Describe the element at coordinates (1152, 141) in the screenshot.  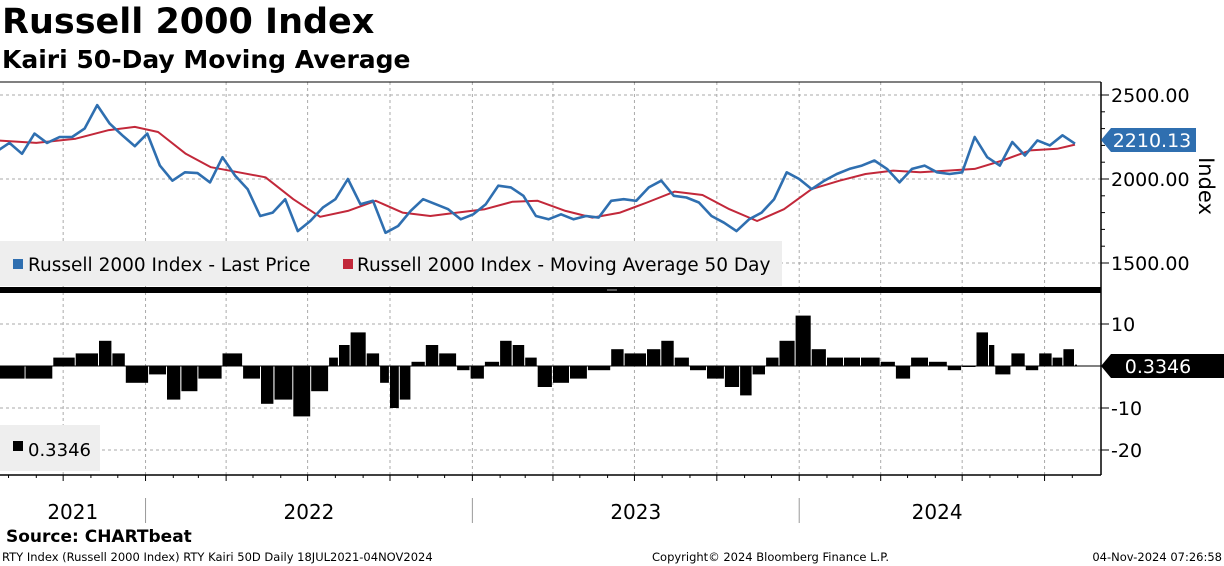
I see `last-price-value: 2210.13` at that location.